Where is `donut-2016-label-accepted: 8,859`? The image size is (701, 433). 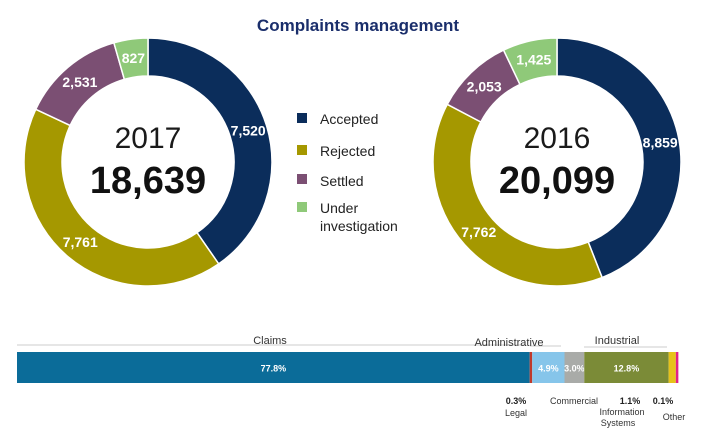
donut-2016-label-accepted: 8,859 is located at coordinates (660, 143).